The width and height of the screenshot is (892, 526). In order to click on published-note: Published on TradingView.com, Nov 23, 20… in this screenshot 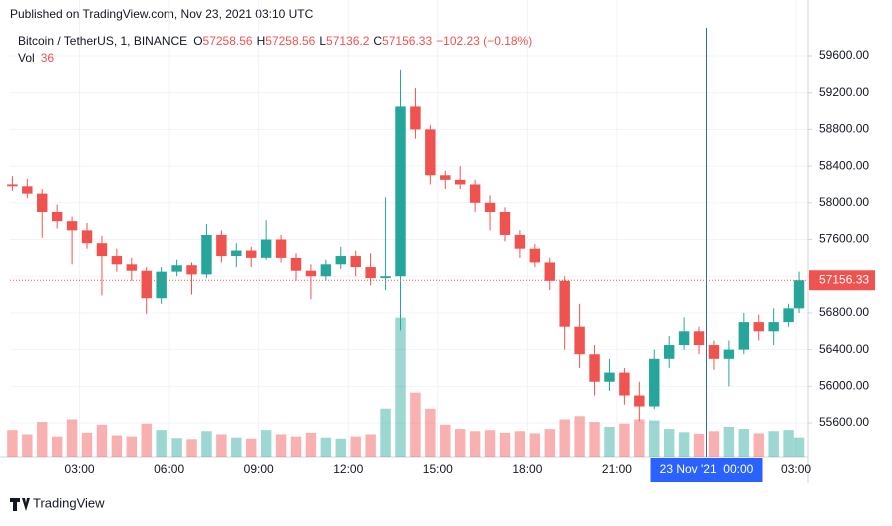, I will do `click(162, 14)`.